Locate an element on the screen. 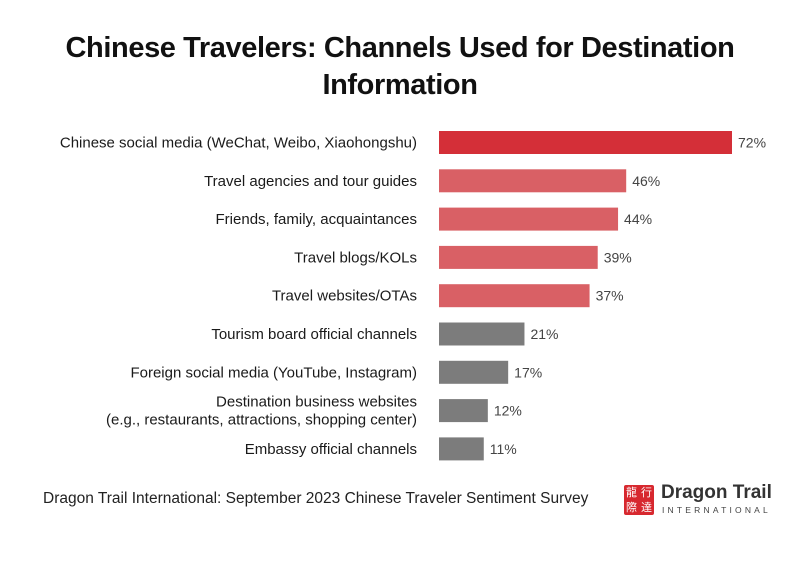 The height and width of the screenshot is (561, 800). value-label: 11% is located at coordinates (503, 449).